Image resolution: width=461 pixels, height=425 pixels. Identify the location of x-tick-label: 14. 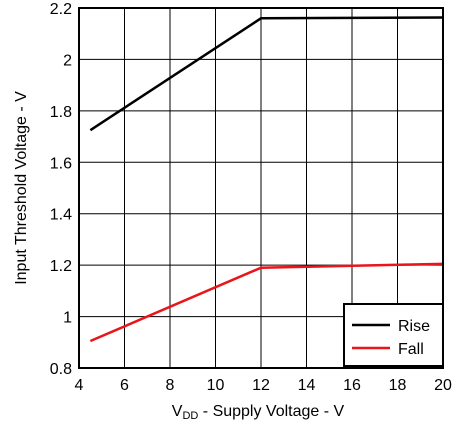
(307, 385).